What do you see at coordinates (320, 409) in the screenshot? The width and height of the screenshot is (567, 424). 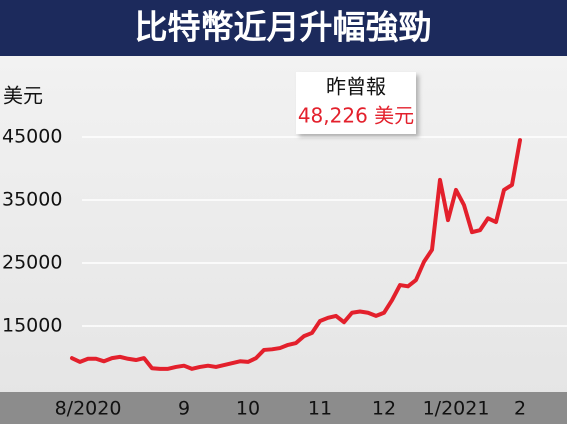 I see `x-tick-label: 11` at bounding box center [320, 409].